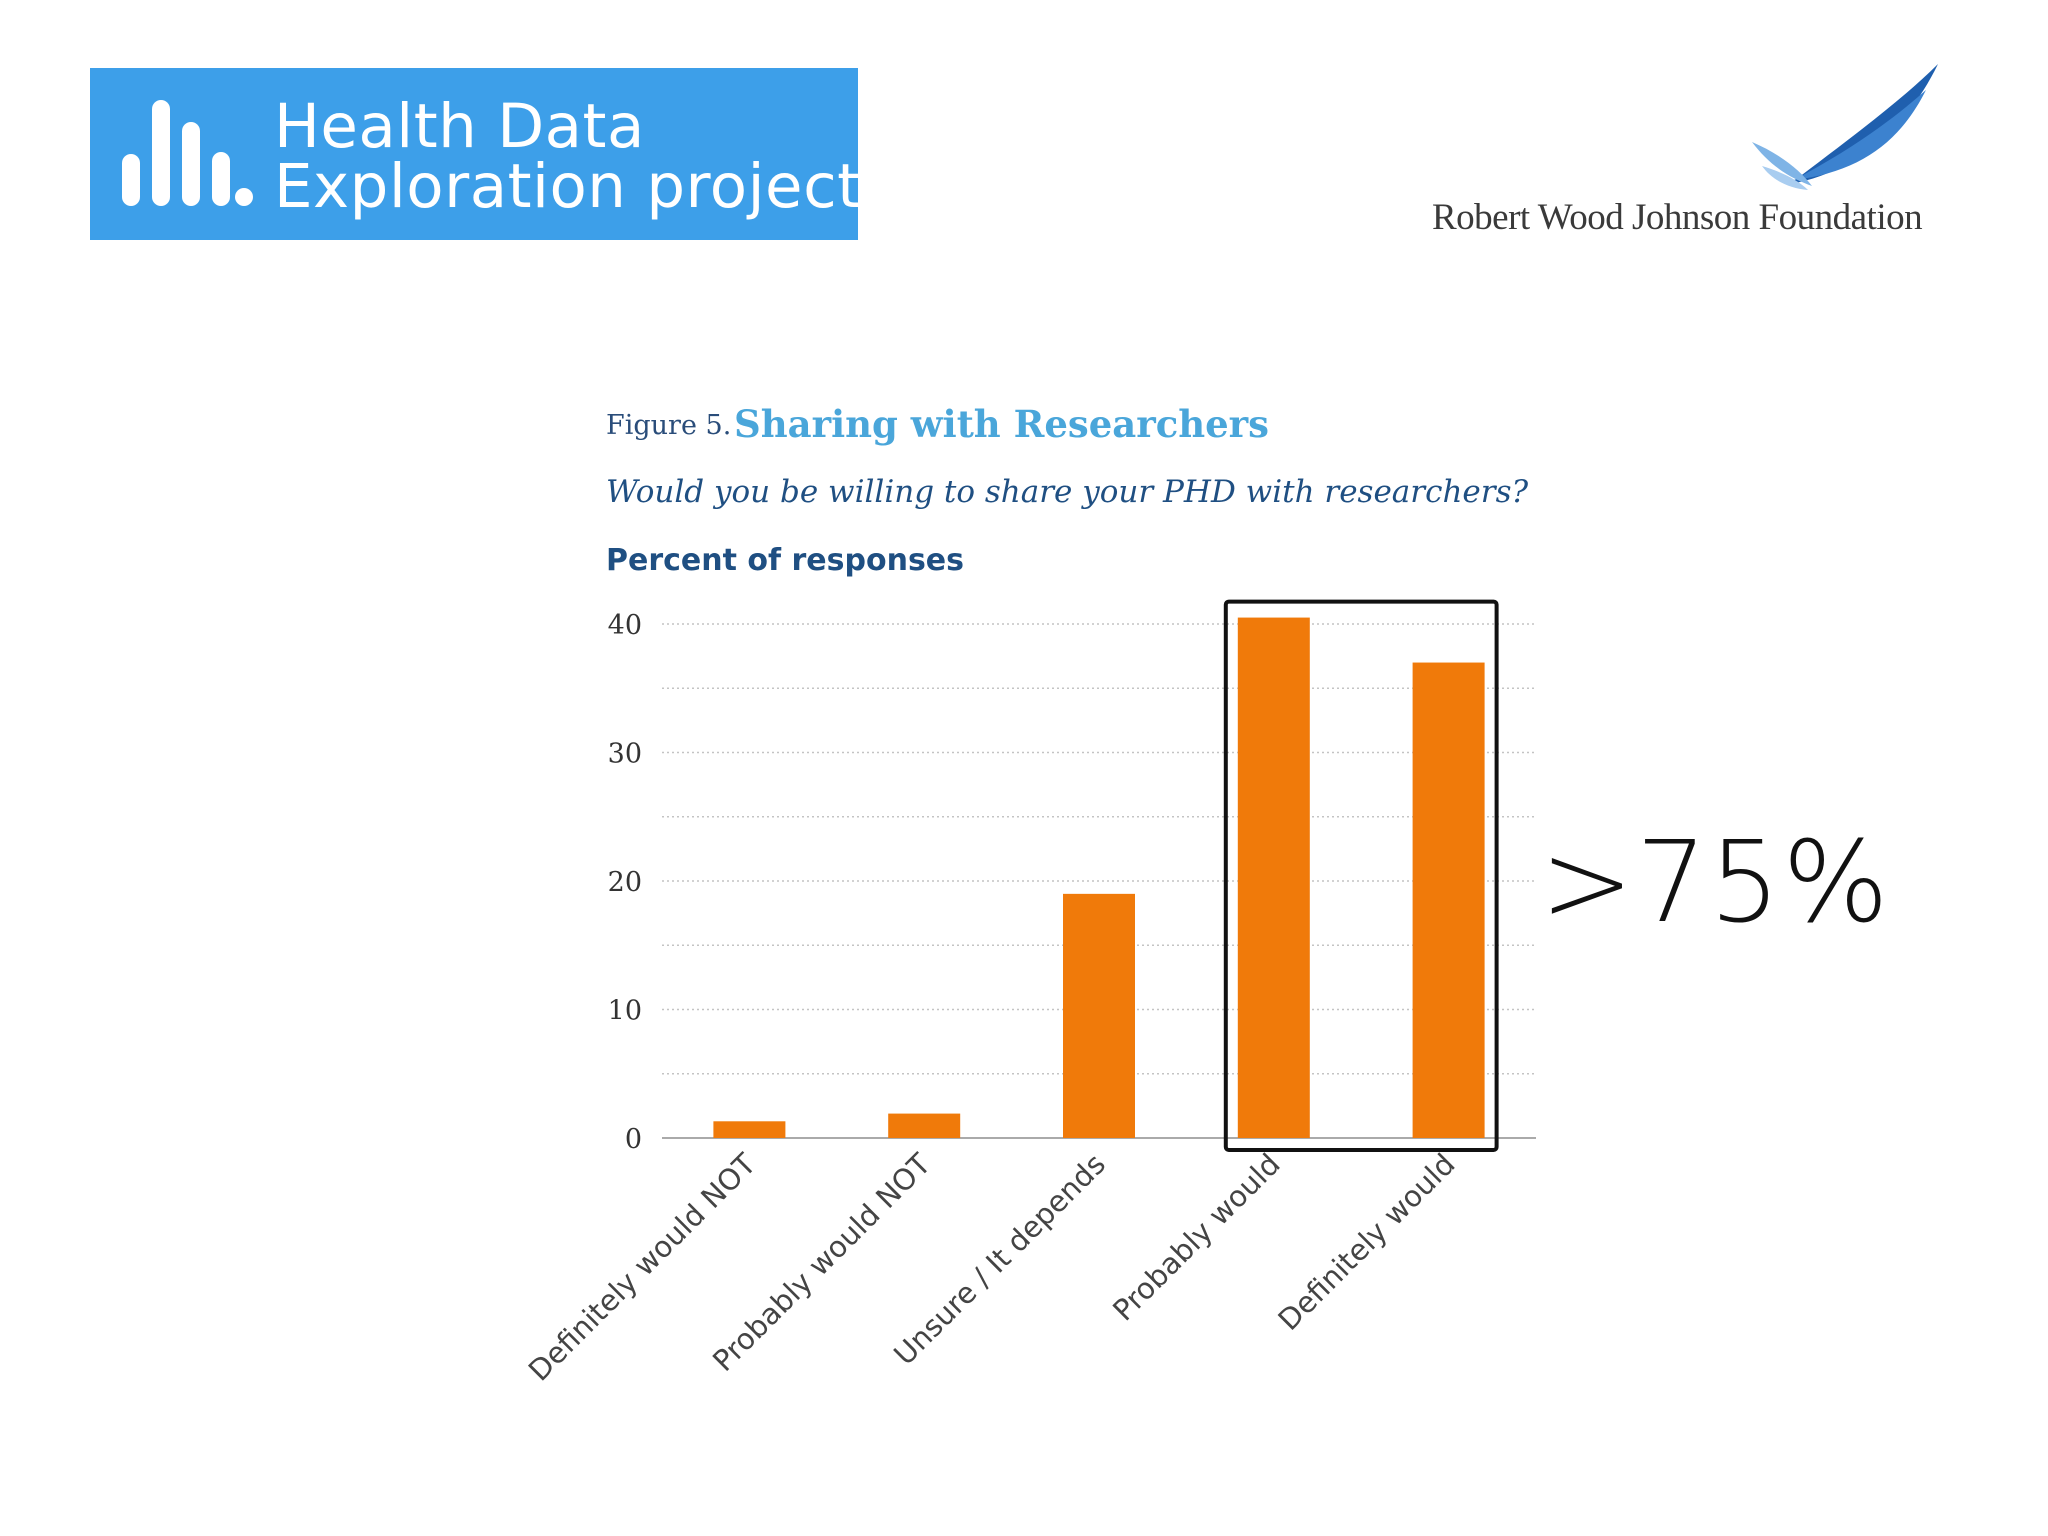  Describe the element at coordinates (633, 1139) in the screenshot. I see `y-tick-label: 0` at that location.